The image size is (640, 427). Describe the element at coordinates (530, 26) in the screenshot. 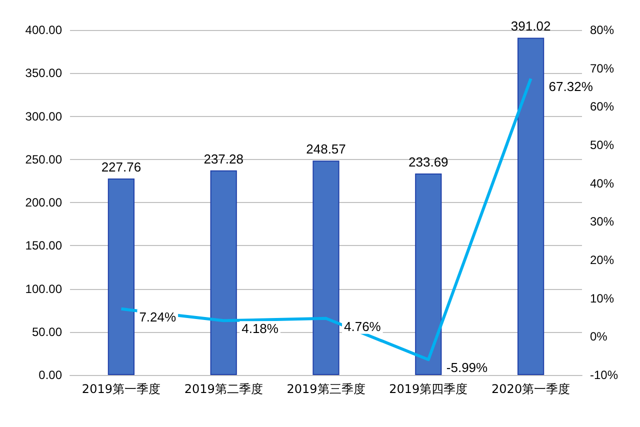

I see `data-label: 391.02` at that location.